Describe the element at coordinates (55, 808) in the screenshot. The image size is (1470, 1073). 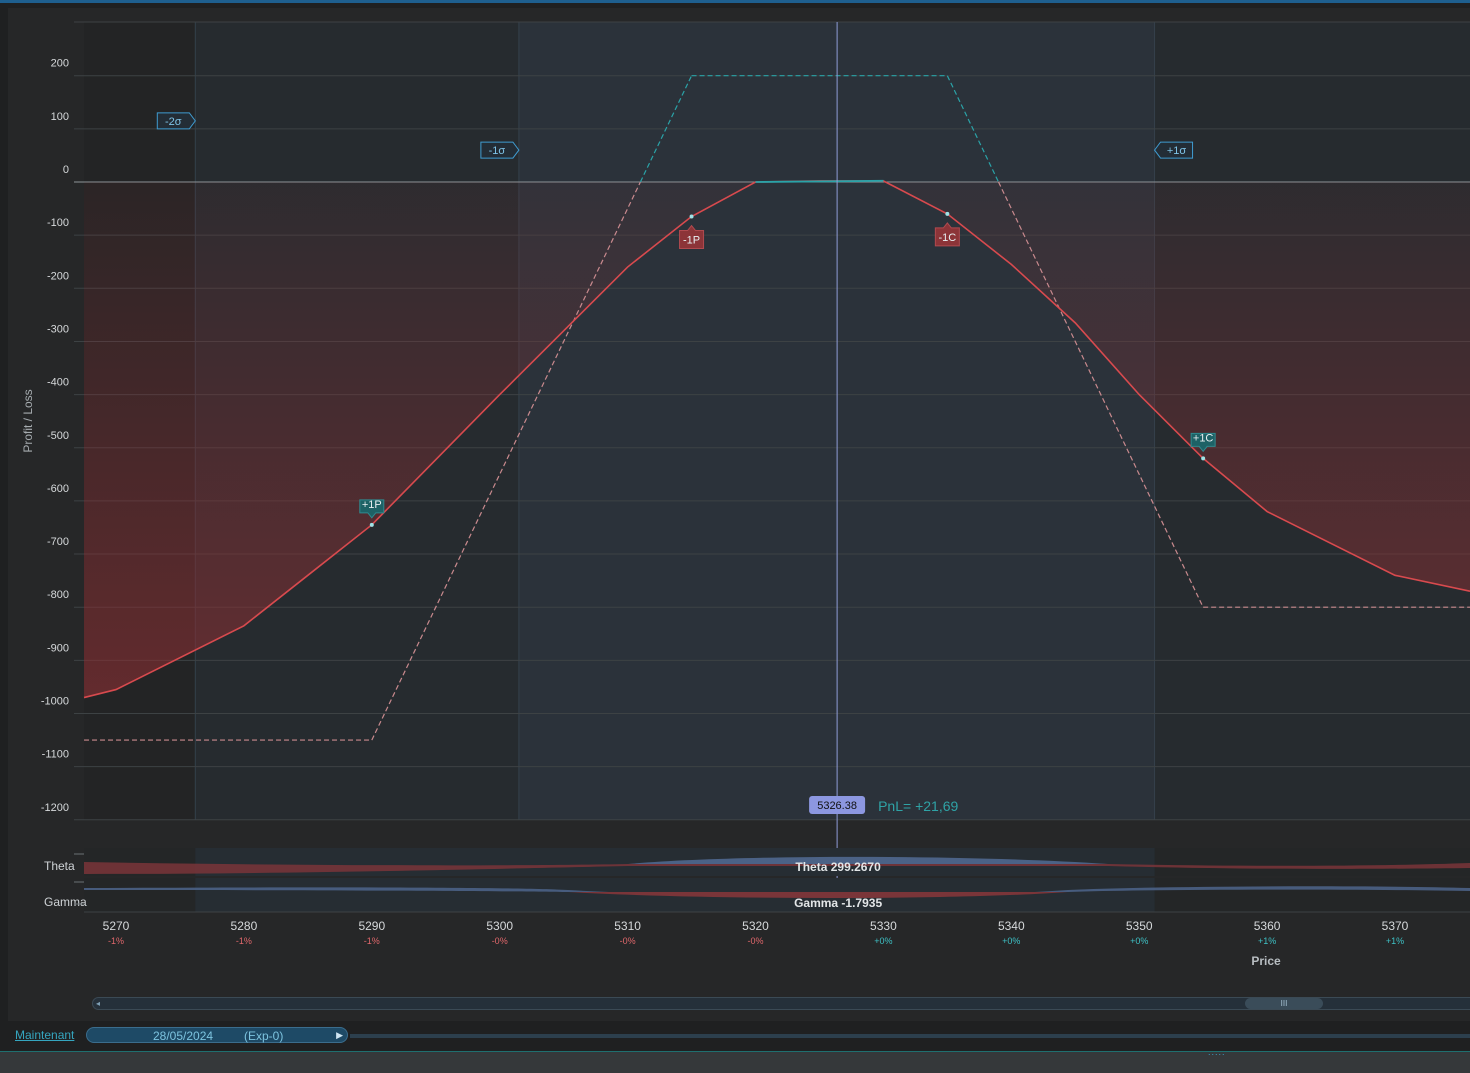
I see `y-tick-label: -1200` at that location.